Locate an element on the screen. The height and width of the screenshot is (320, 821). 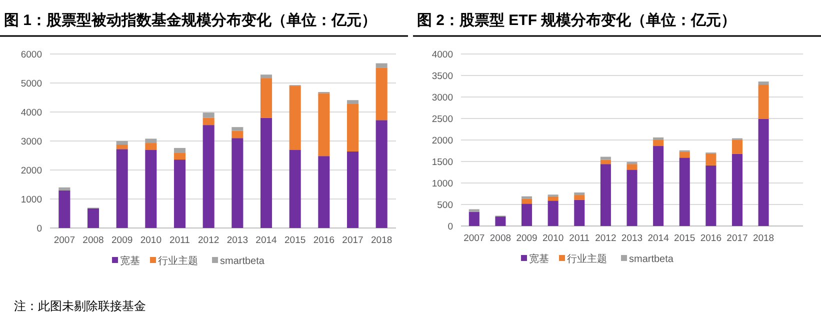
y-tick-label: 5000 is located at coordinates (31, 84).